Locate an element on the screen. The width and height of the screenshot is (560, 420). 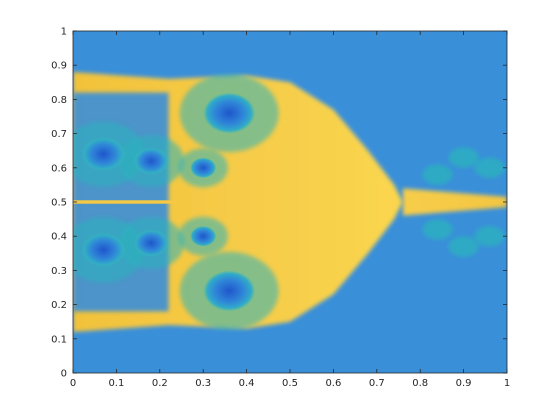
y-tick-label: 1 is located at coordinates (64, 32).